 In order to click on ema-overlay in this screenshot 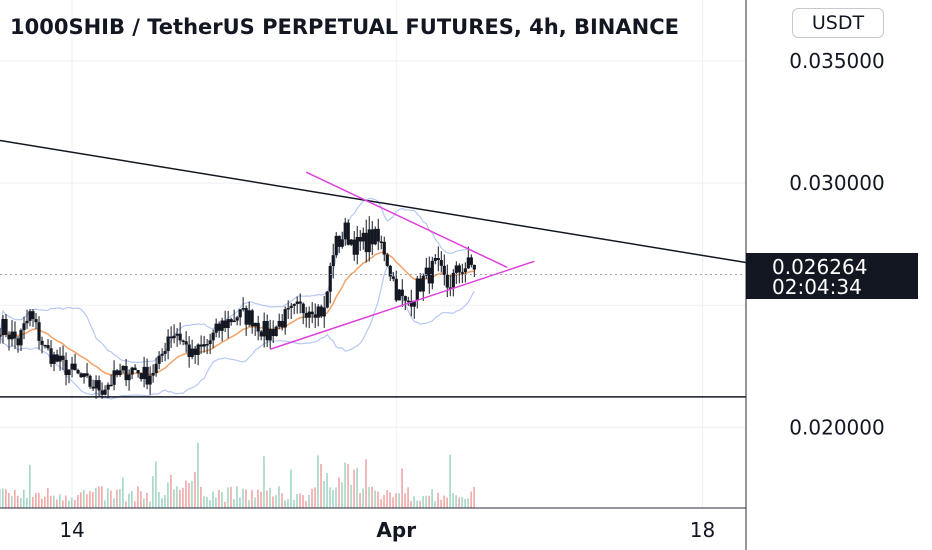, I will do `click(237, 313)`.